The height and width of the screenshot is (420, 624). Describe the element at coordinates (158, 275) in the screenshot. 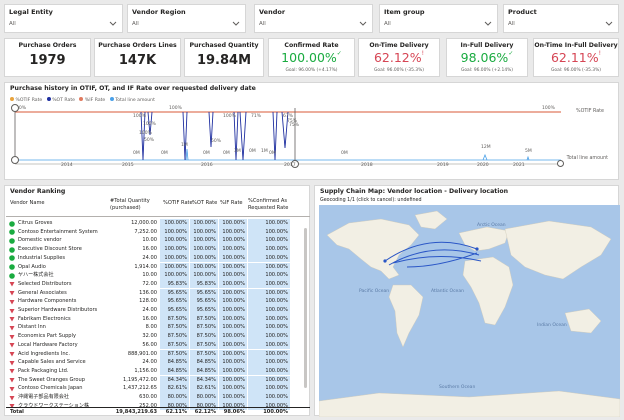

I see `table-row: ヤハー株式会社 10.00 100.00% 100.00% 100.00% 100.00%` at that location.